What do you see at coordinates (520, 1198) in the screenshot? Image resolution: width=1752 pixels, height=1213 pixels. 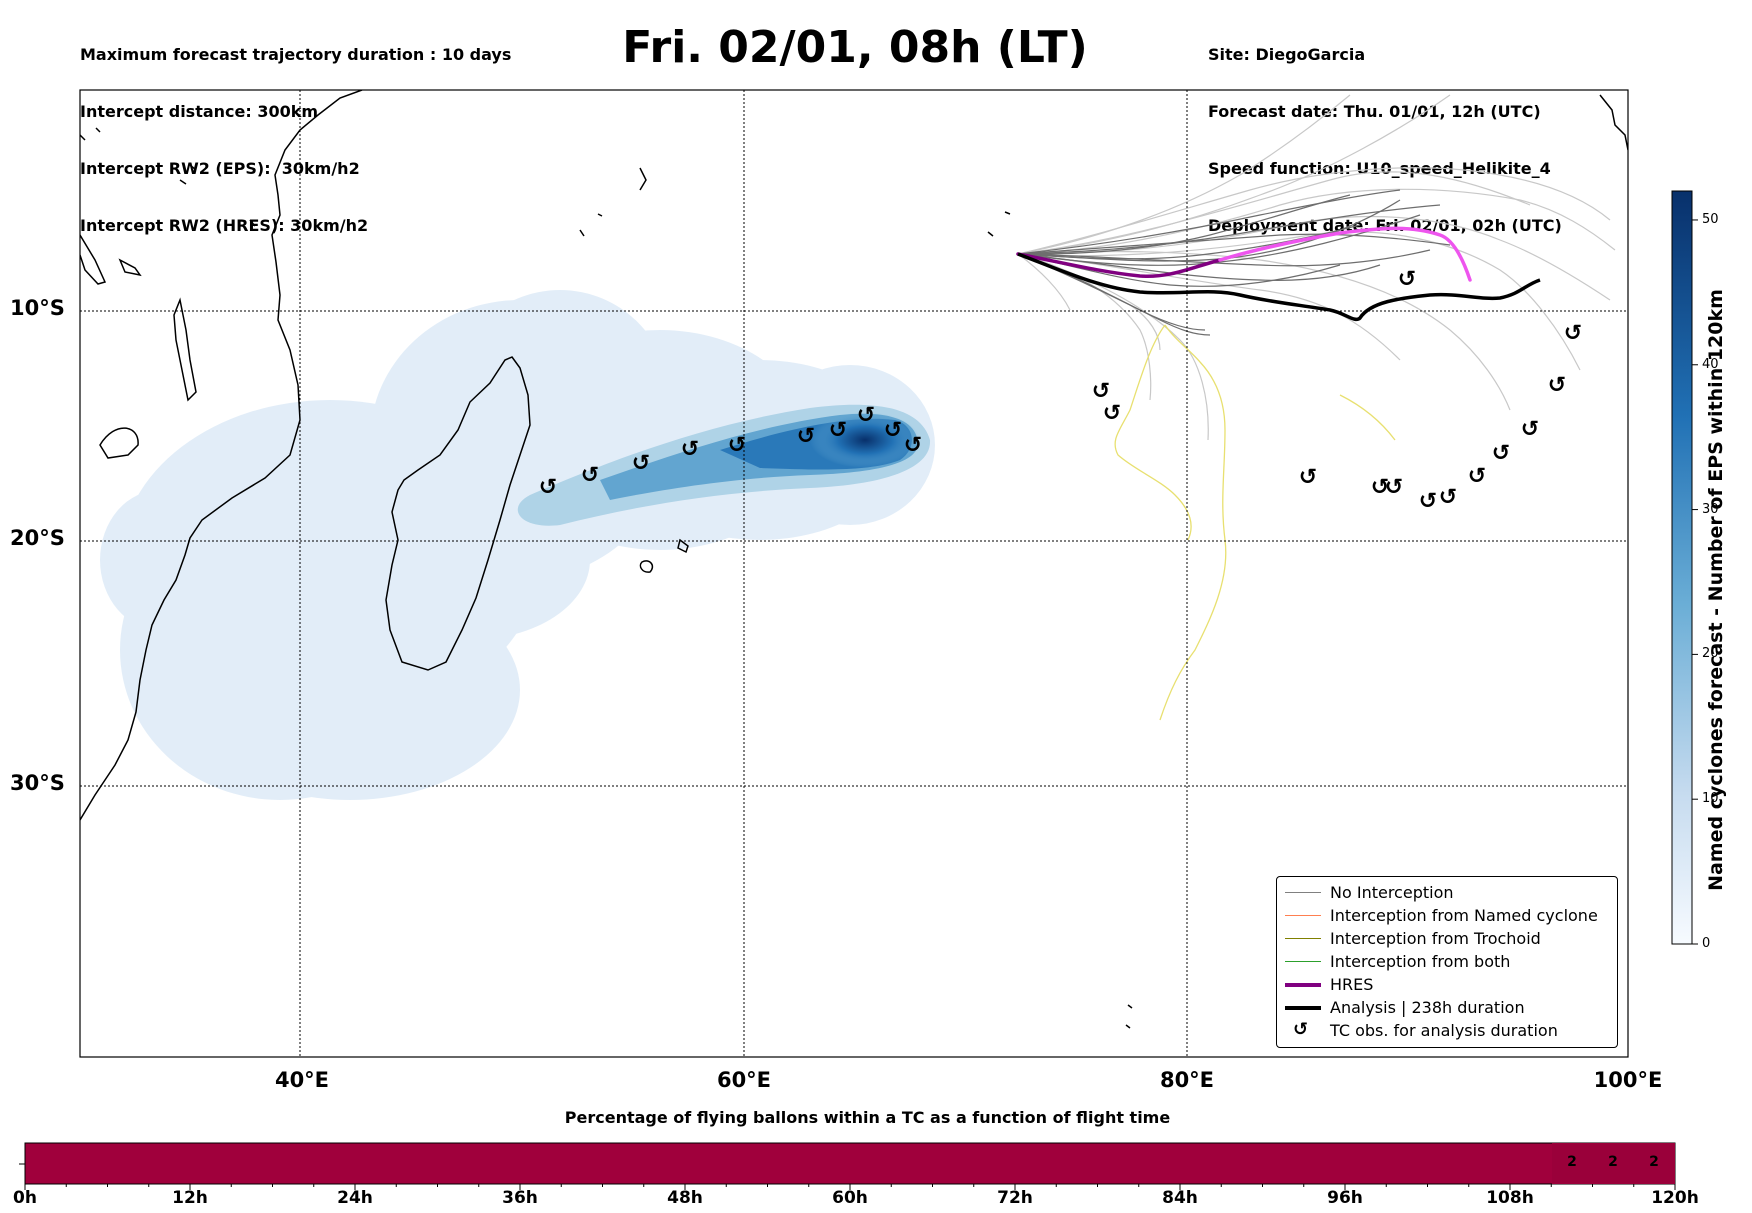 I see `percentage-bar-tick-label: 36h` at bounding box center [520, 1198].